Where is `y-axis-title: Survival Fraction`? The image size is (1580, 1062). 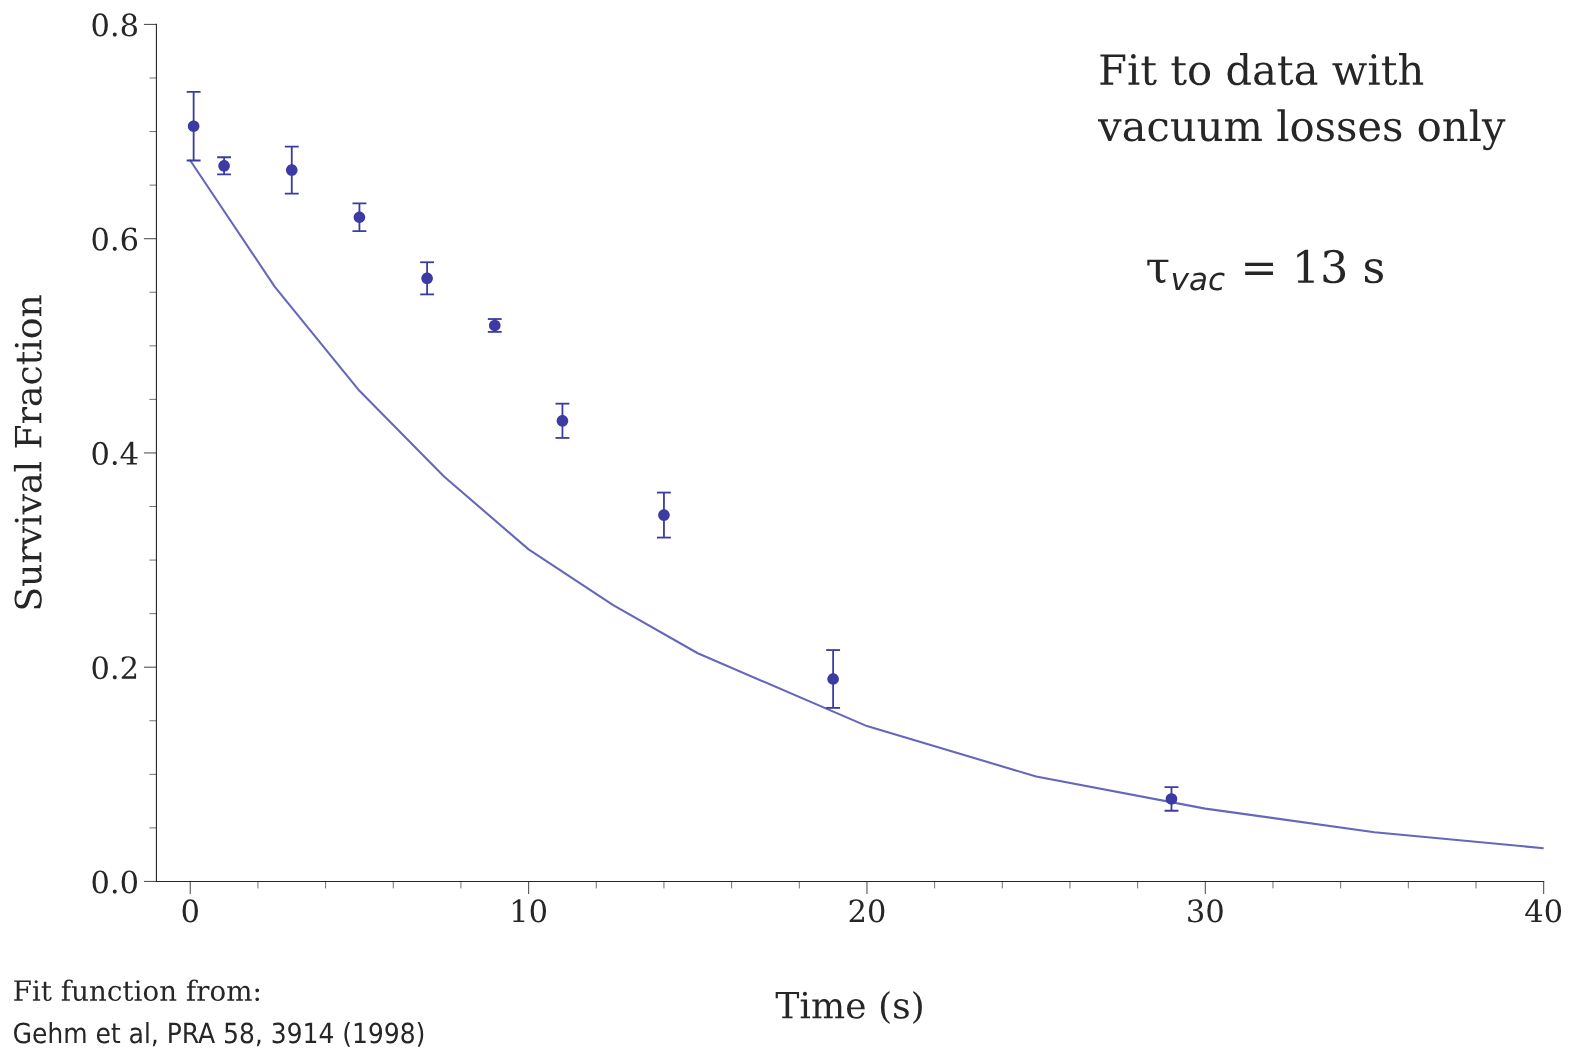
y-axis-title: Survival Fraction is located at coordinates (27, 452).